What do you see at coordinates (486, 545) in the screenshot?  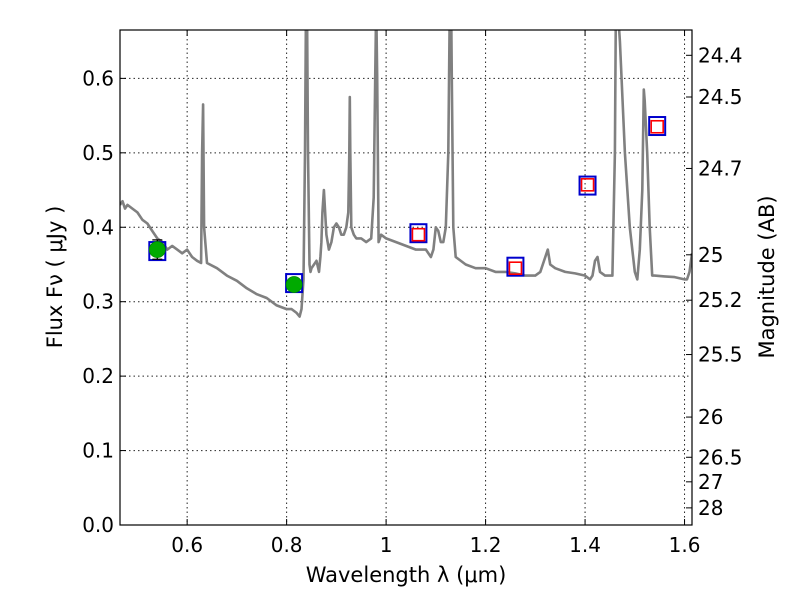 I see `x-tick-label: 1.2` at bounding box center [486, 545].